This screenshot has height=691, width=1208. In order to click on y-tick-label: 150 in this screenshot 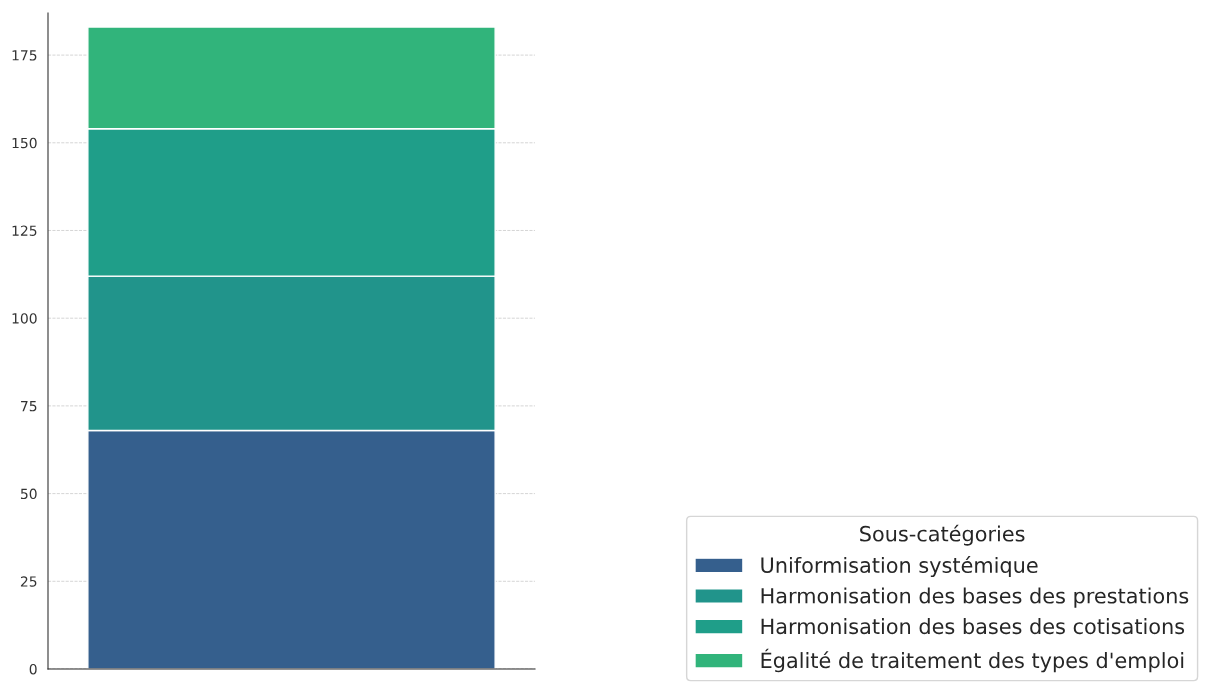, I will do `click(24, 143)`.